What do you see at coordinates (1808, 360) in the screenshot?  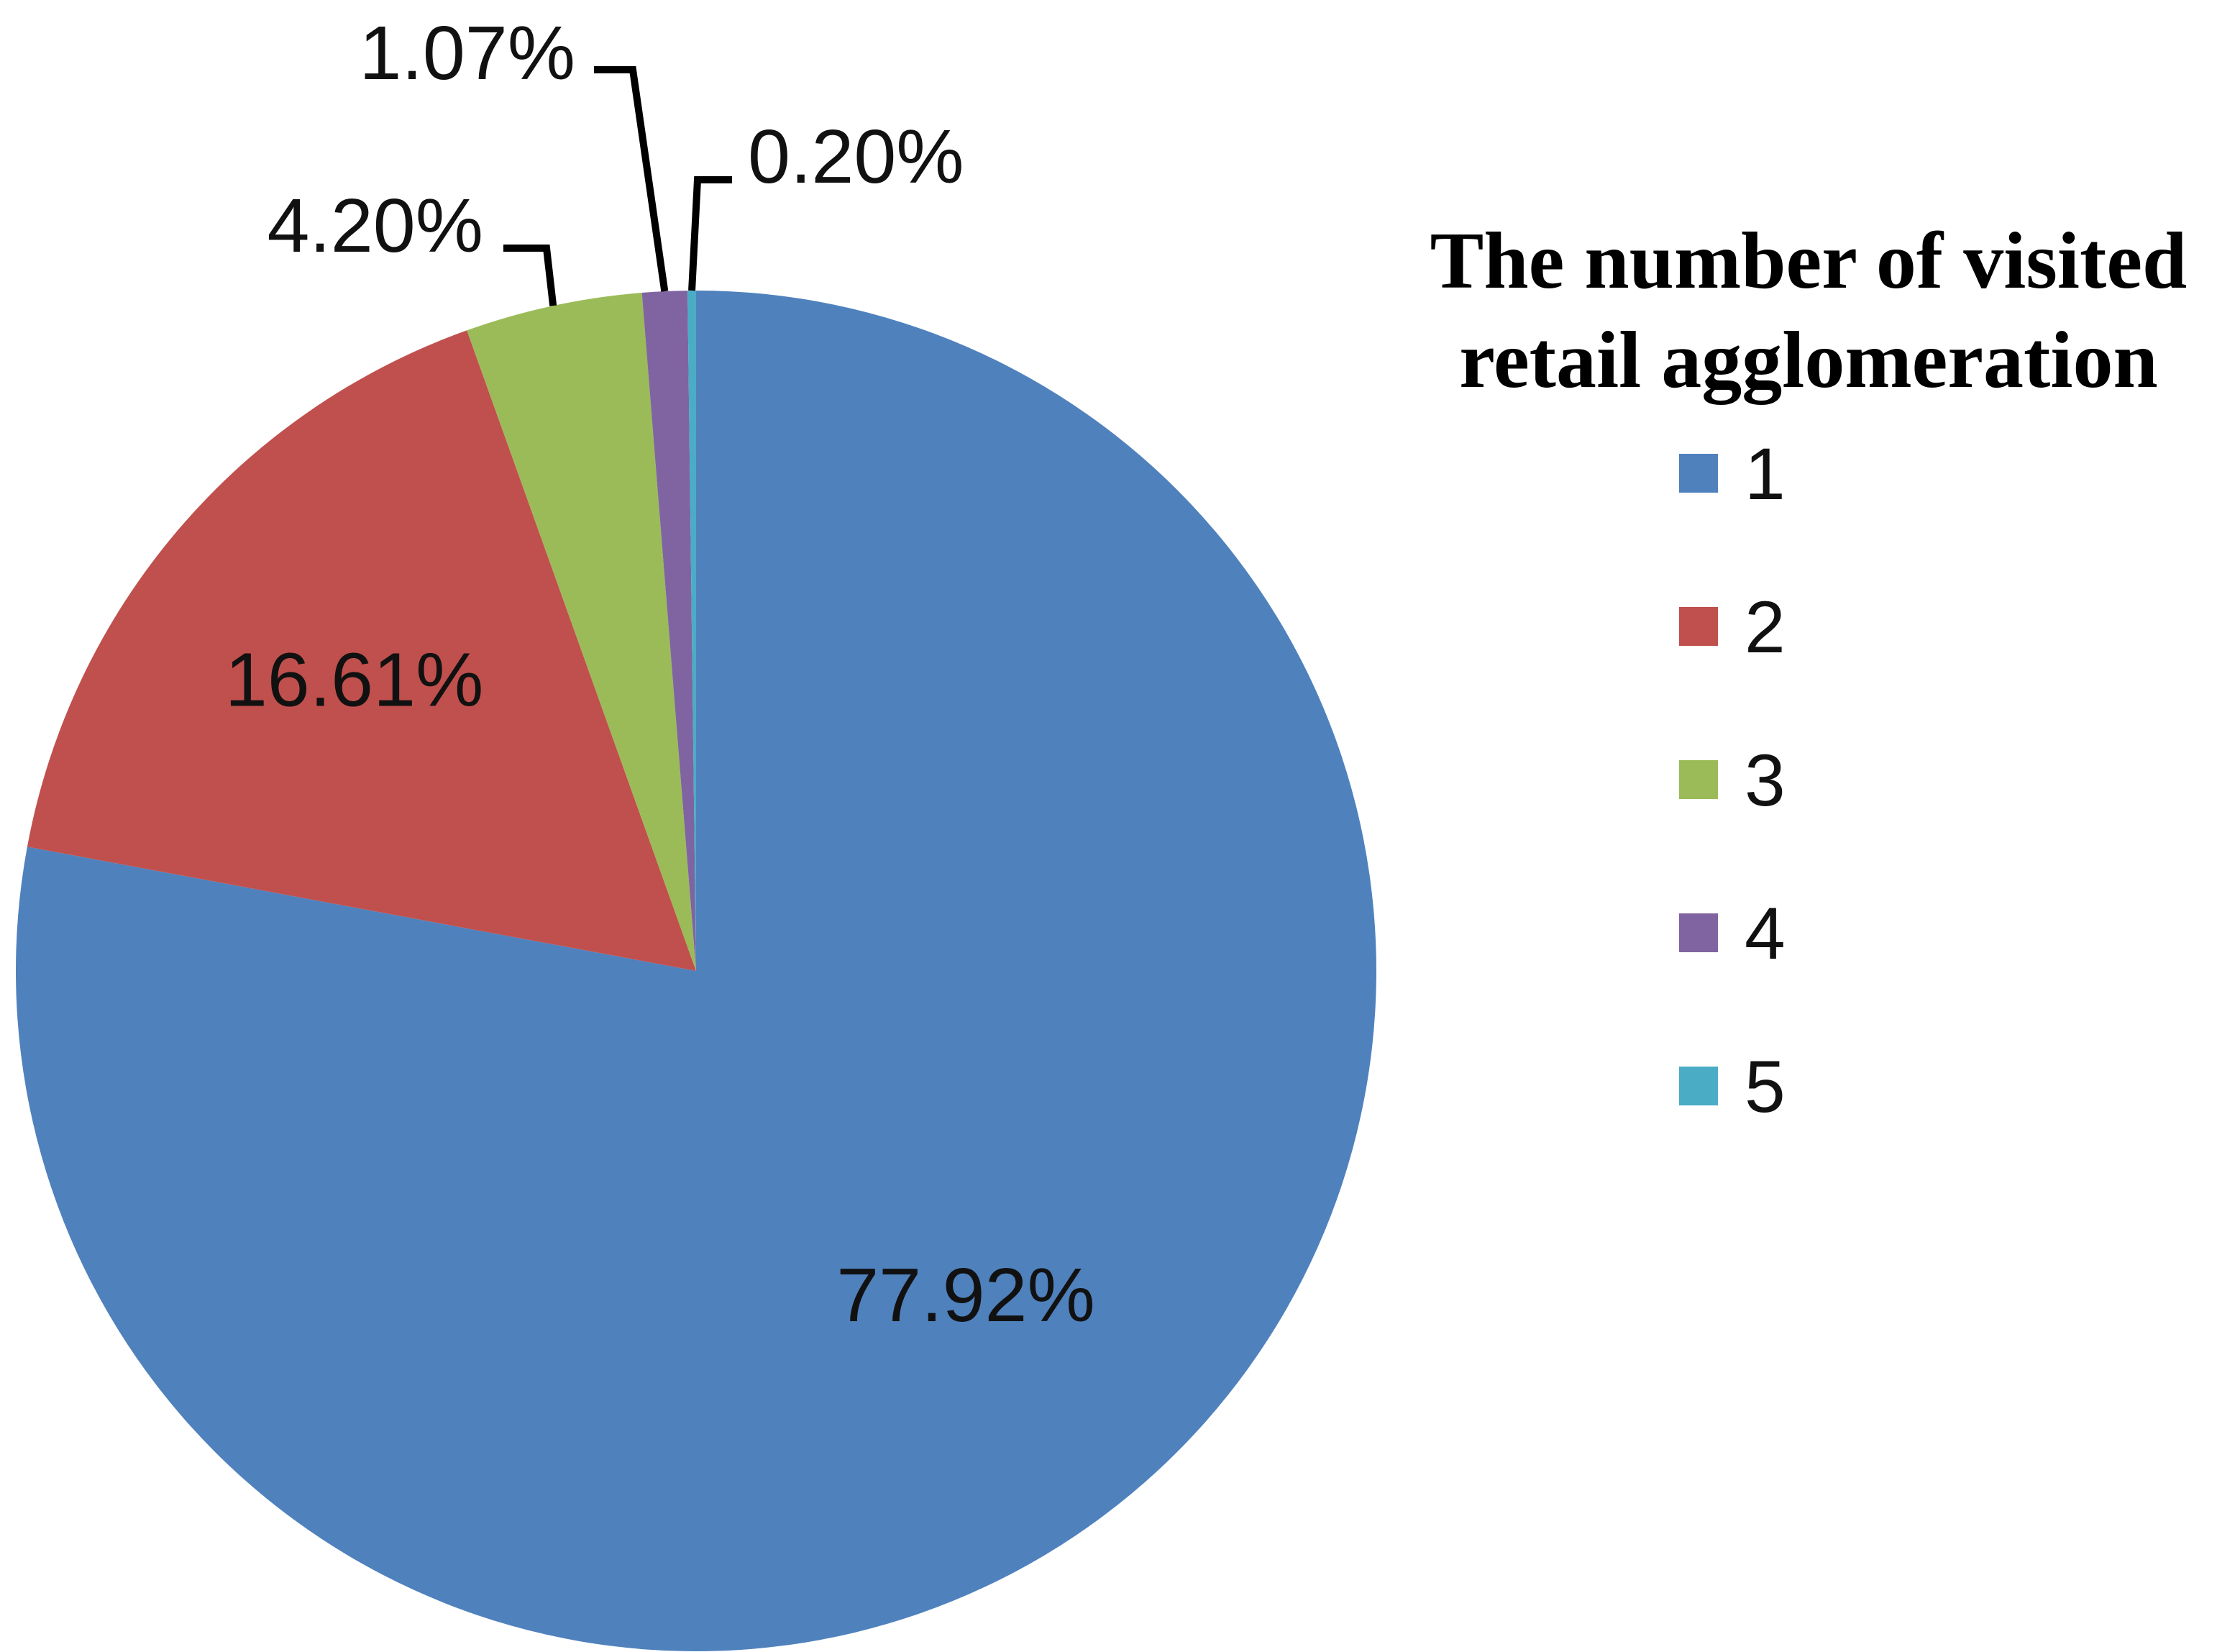 I see `legend-title-line-2: retail agglomeration` at bounding box center [1808, 360].